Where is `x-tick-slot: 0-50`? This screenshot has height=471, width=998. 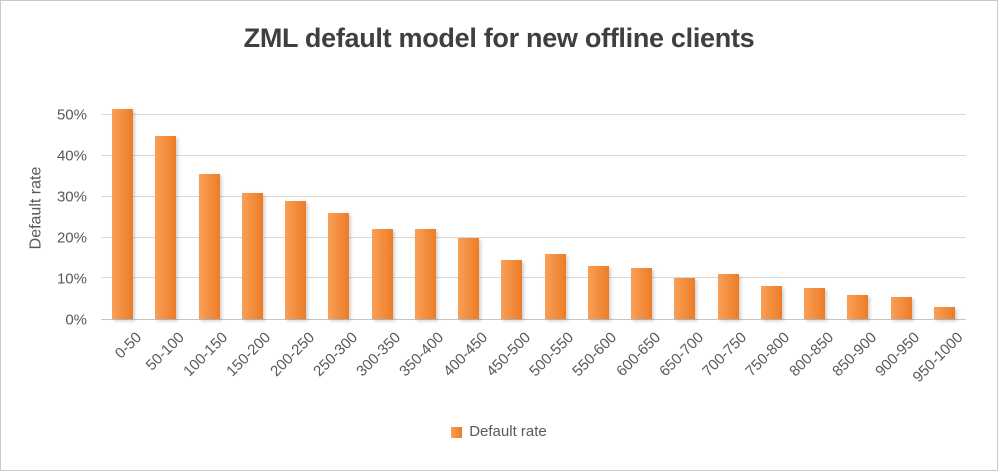 x-tick-slot: 0-50 is located at coordinates (122, 357).